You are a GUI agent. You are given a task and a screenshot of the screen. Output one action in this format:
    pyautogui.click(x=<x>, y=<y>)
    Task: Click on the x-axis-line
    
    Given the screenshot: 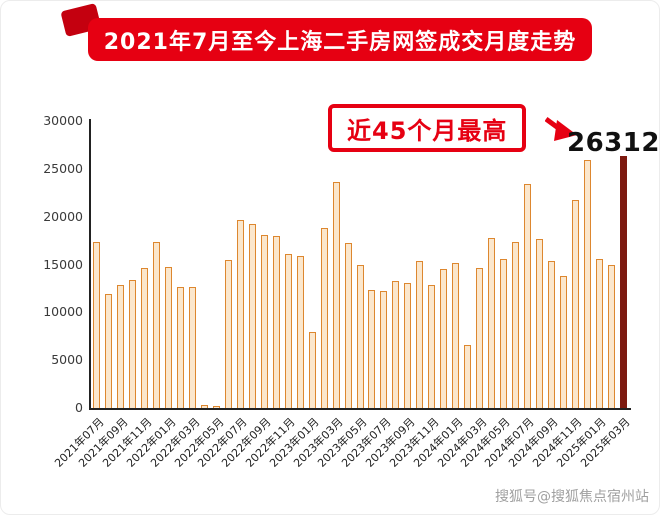 What is the action you would take?
    pyautogui.click(x=360, y=409)
    